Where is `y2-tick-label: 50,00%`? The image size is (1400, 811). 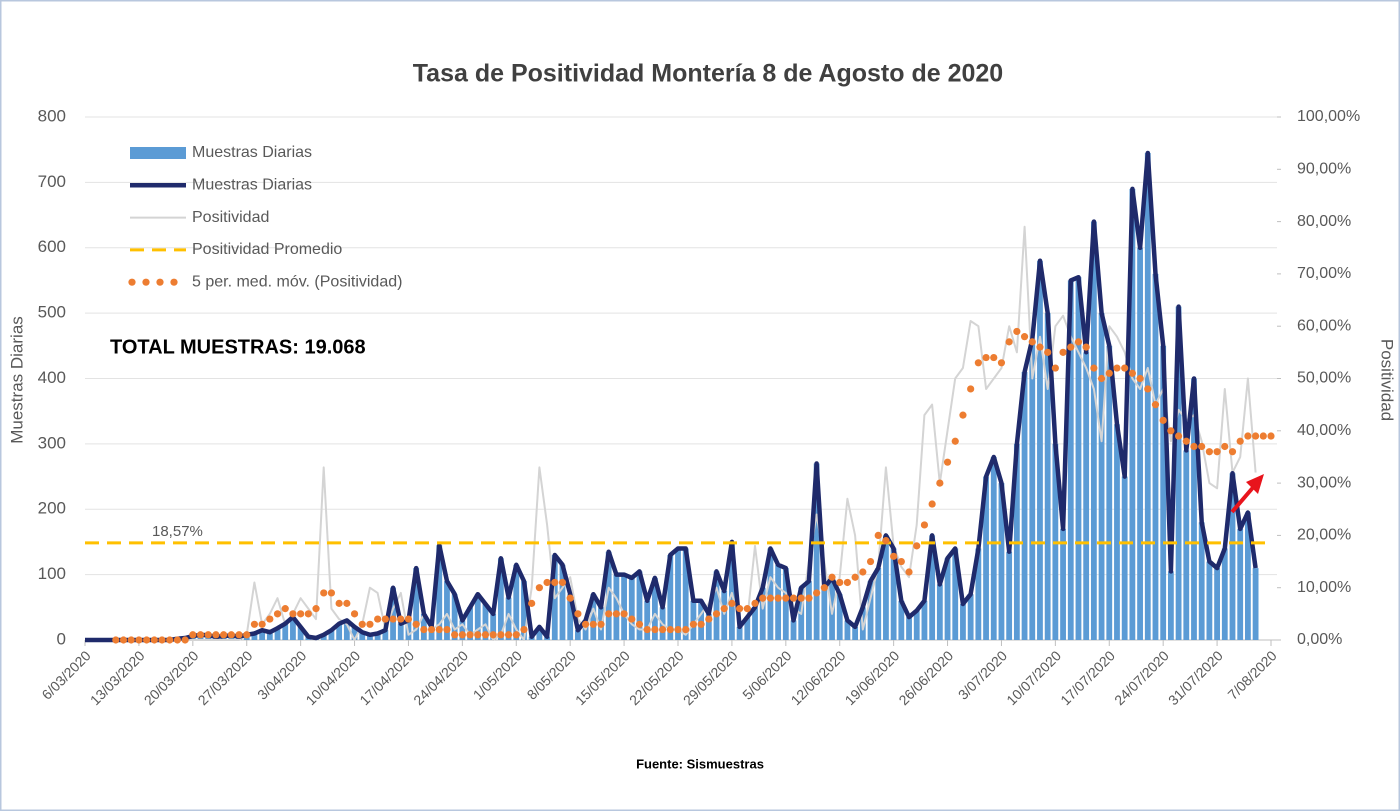
y2-tick-label: 50,00% is located at coordinates (1324, 378).